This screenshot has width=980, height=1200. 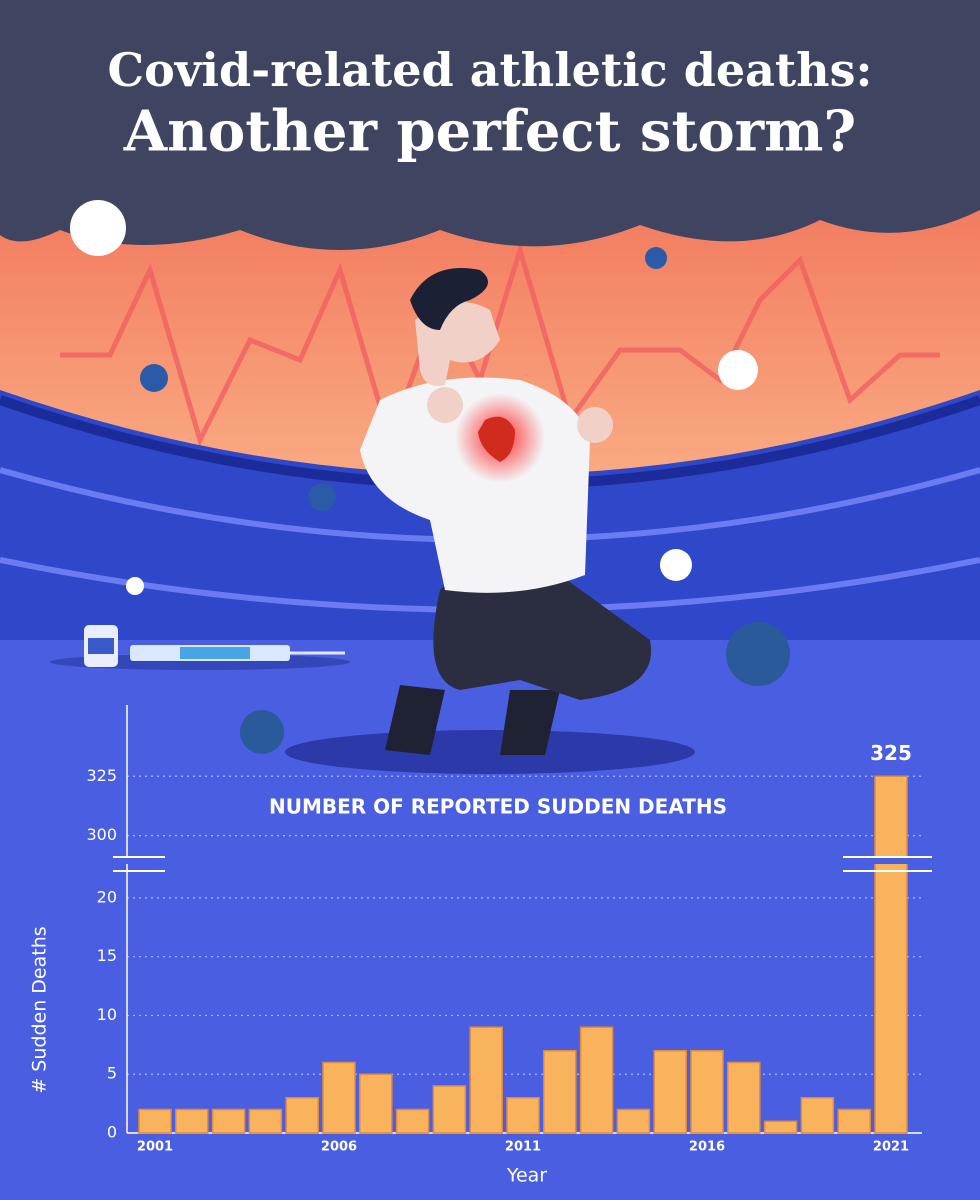 What do you see at coordinates (490, 752) in the screenshot?
I see `player-shadow` at bounding box center [490, 752].